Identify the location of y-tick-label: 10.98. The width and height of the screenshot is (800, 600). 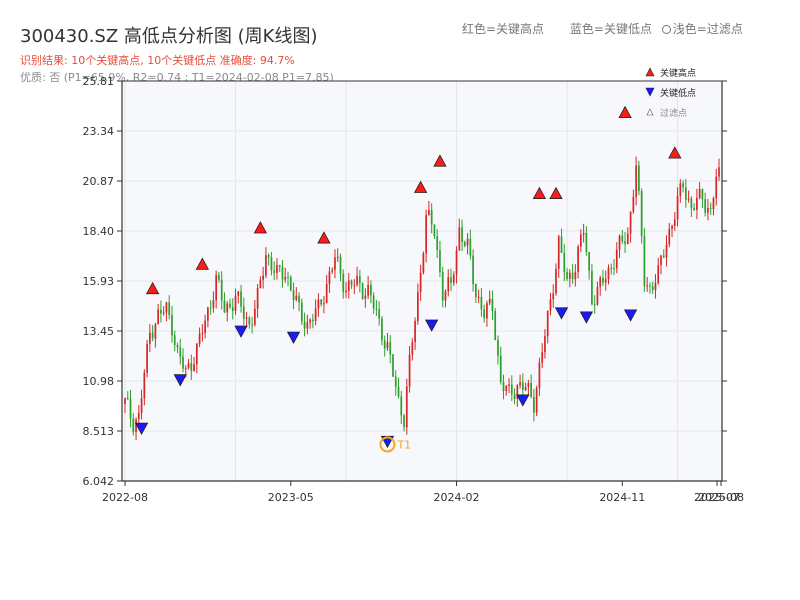
(99, 381).